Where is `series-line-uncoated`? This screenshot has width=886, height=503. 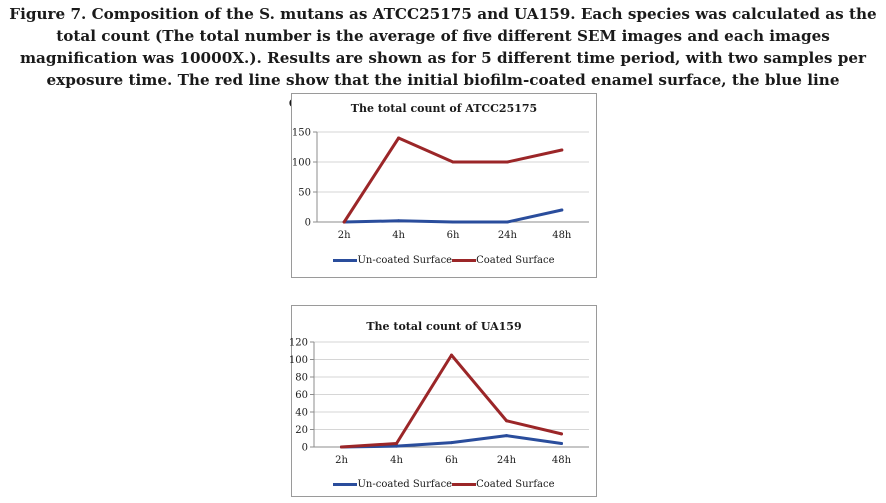 series-line-uncoated is located at coordinates (453, 216).